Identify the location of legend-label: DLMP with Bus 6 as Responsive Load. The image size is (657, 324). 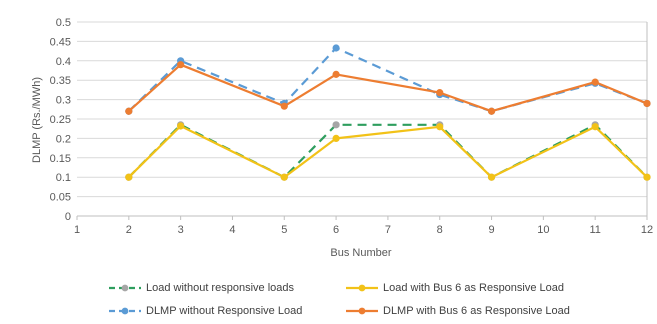
(476, 311).